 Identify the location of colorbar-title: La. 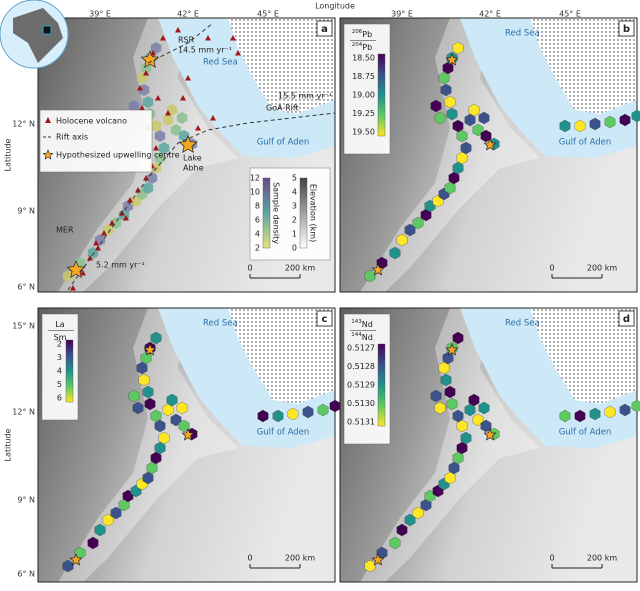
(59, 324).